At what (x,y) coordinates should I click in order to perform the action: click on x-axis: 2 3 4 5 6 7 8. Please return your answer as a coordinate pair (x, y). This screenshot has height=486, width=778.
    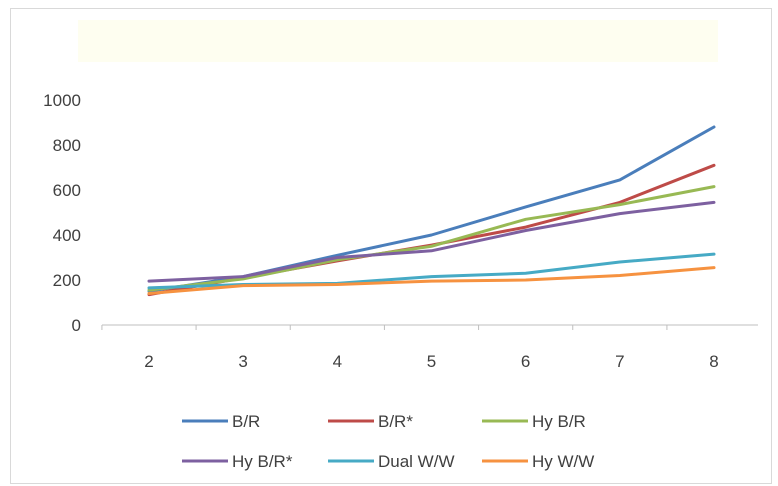
    Looking at the image, I should click on (429, 347).